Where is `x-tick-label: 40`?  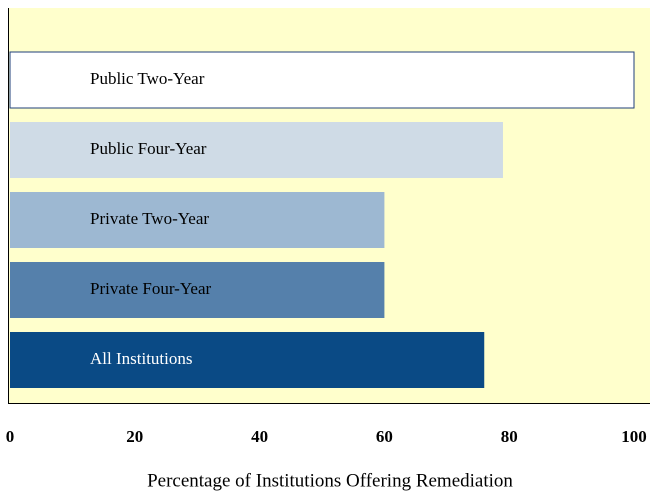 x-tick-label: 40 is located at coordinates (259, 436).